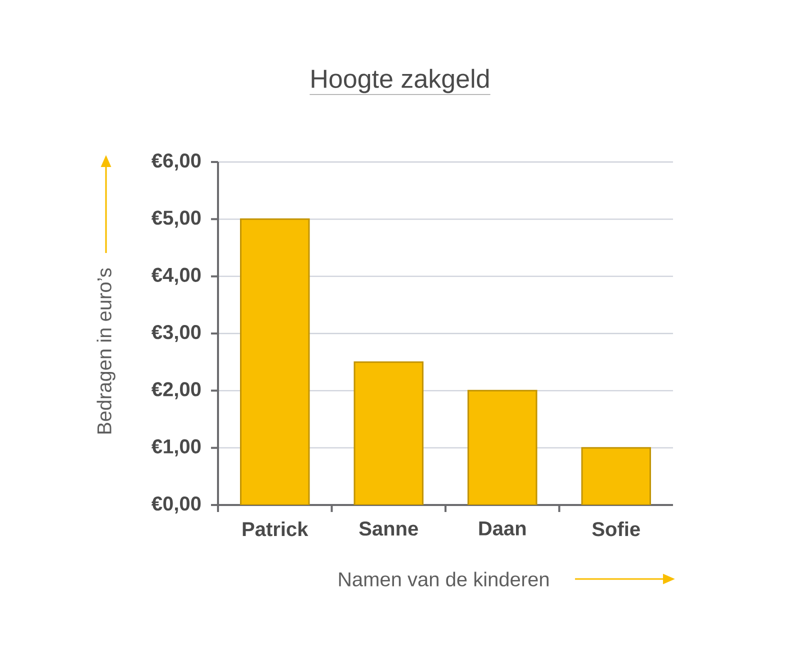 The image size is (800, 656). What do you see at coordinates (275, 529) in the screenshot?
I see `x-tick-label: Patrick` at bounding box center [275, 529].